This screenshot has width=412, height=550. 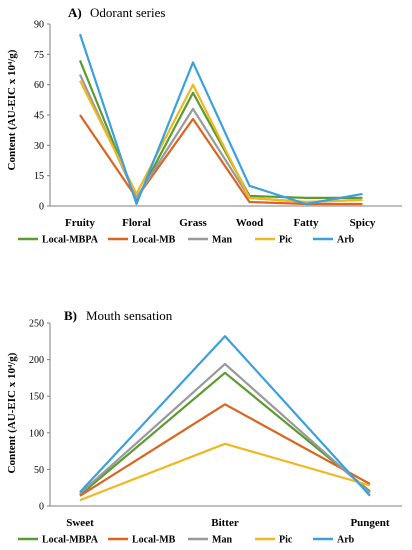 I want to click on panel-b-category-sweet: Sweet, so click(x=80, y=523).